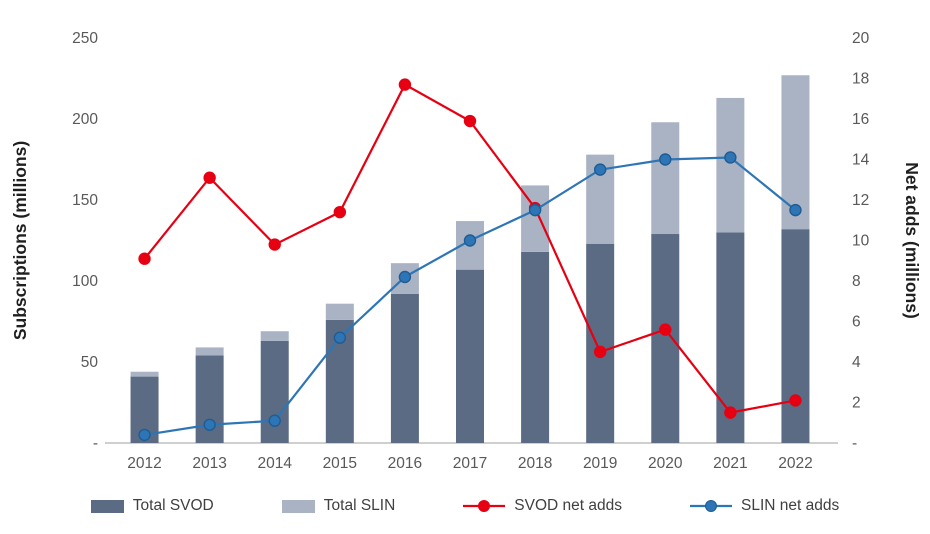 This screenshot has width=930, height=534. What do you see at coordinates (568, 505) in the screenshot?
I see `legend-label-svod-net-adds: SVOD net adds` at bounding box center [568, 505].